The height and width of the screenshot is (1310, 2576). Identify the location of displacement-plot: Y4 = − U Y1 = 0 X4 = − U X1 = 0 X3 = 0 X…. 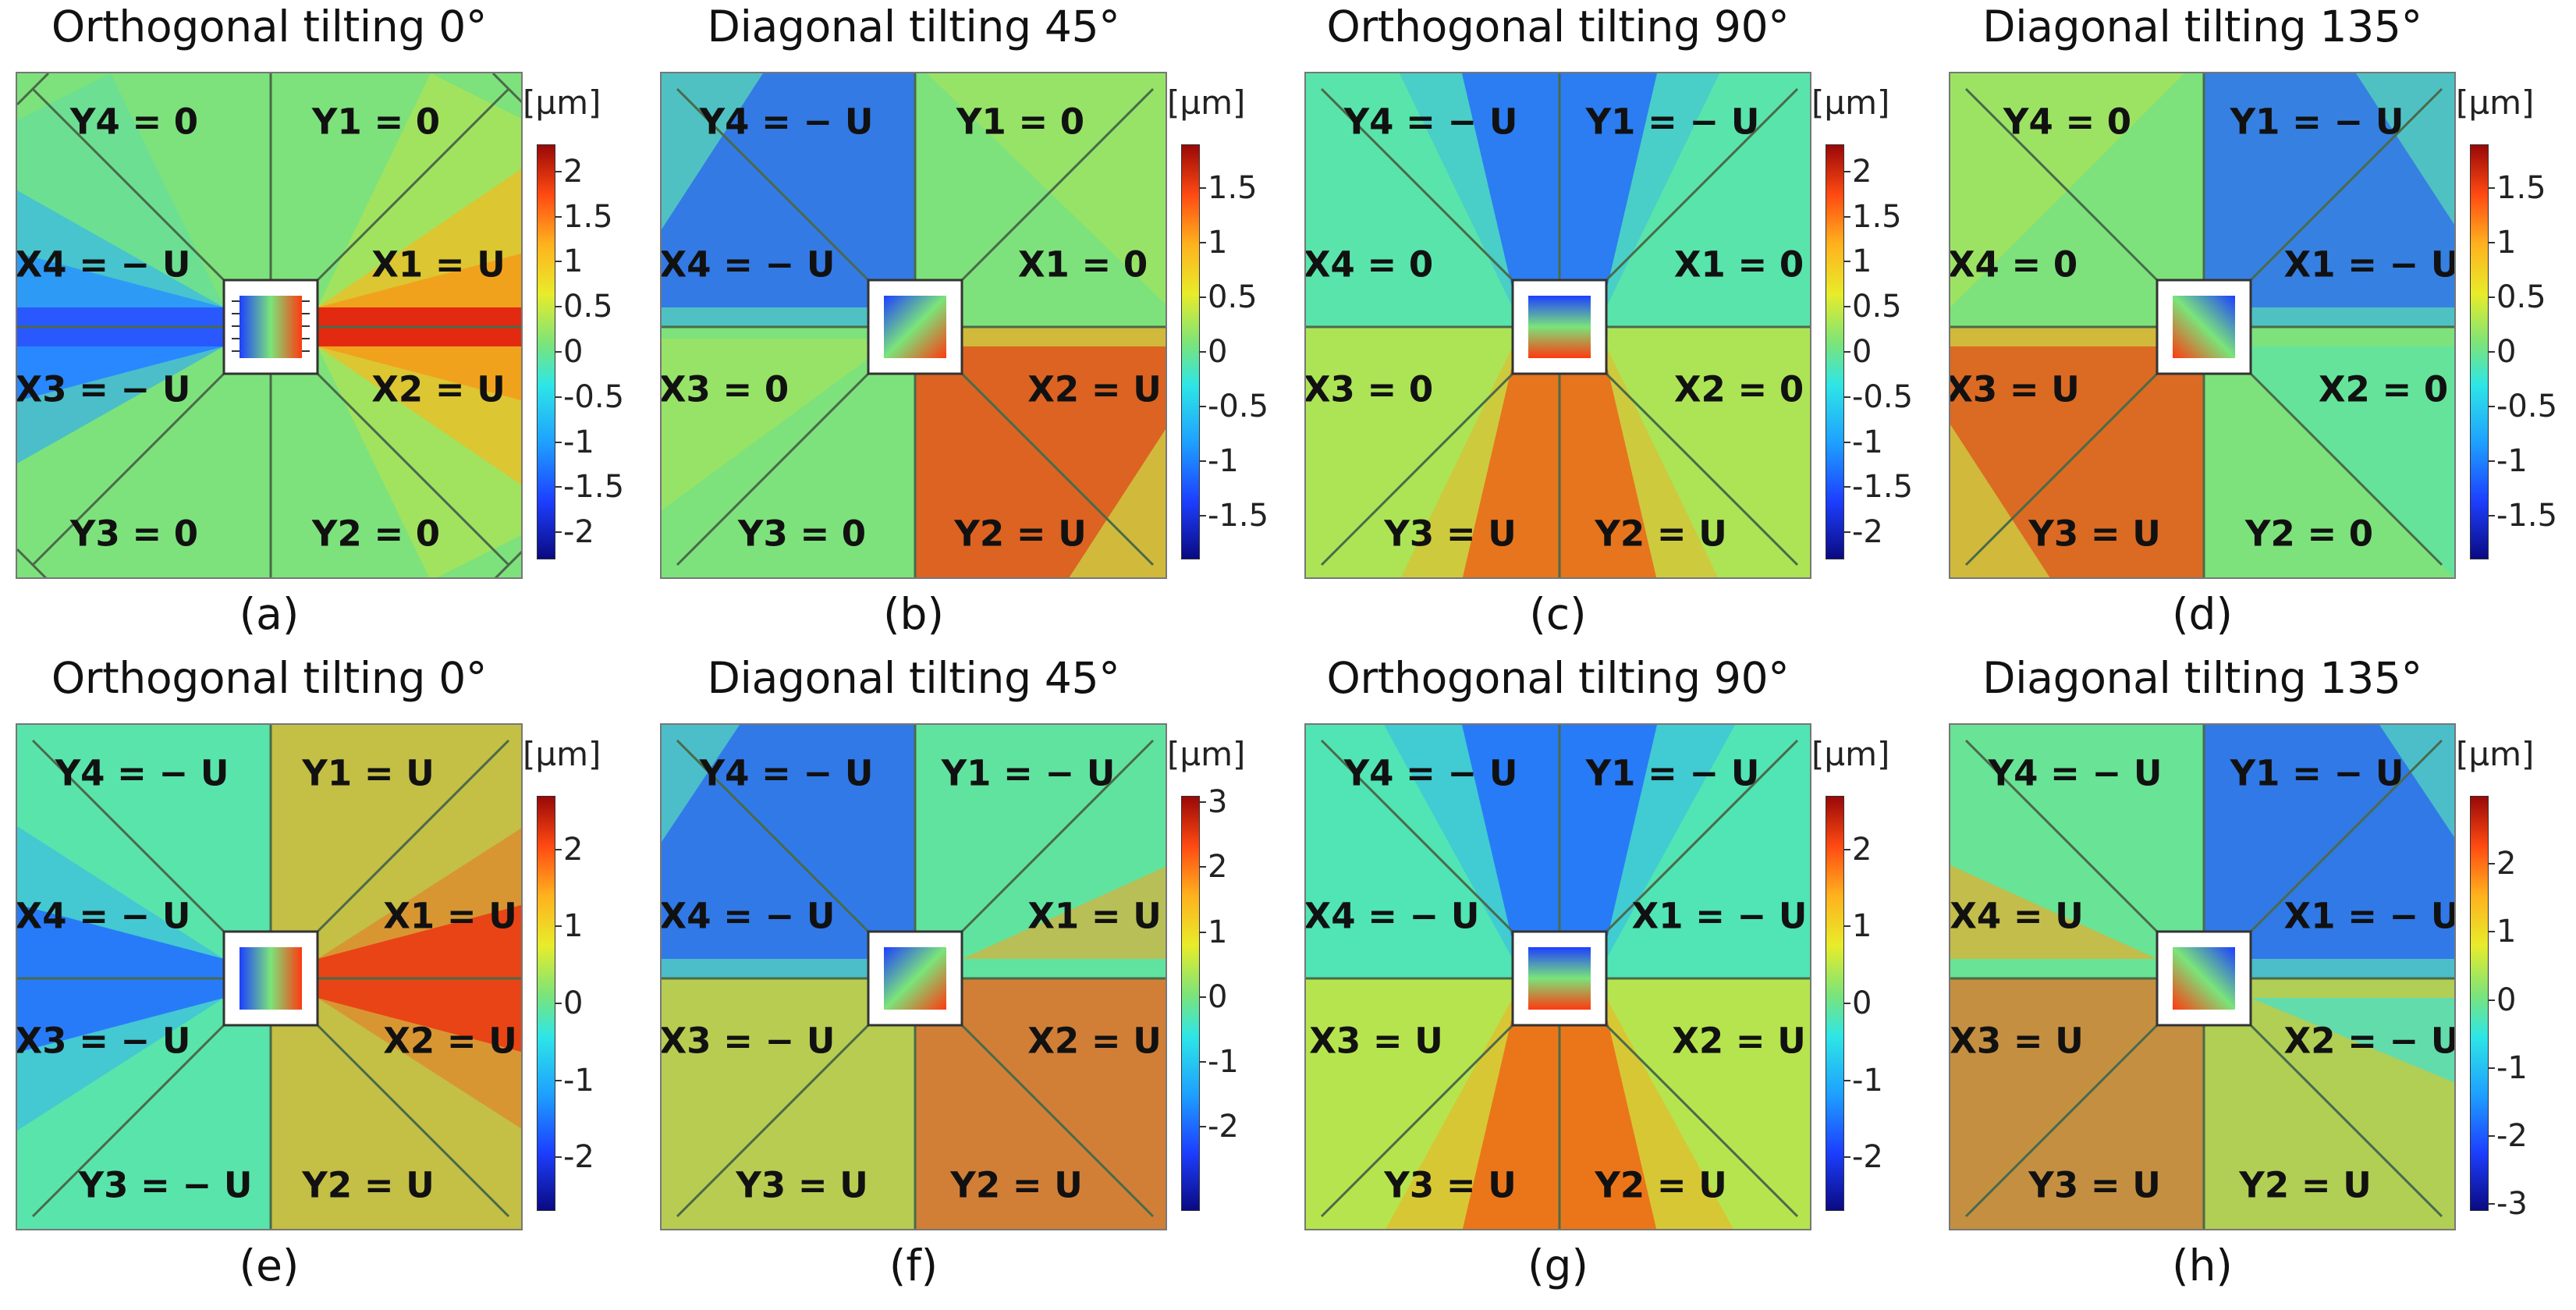
(913, 326).